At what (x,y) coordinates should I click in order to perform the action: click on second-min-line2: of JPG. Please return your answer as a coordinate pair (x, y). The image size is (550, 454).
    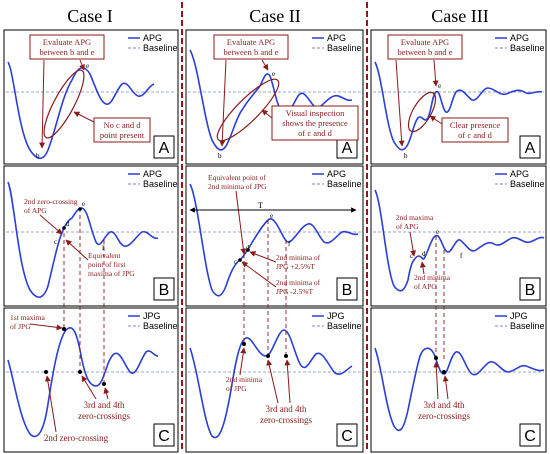
    Looking at the image, I should click on (236, 388).